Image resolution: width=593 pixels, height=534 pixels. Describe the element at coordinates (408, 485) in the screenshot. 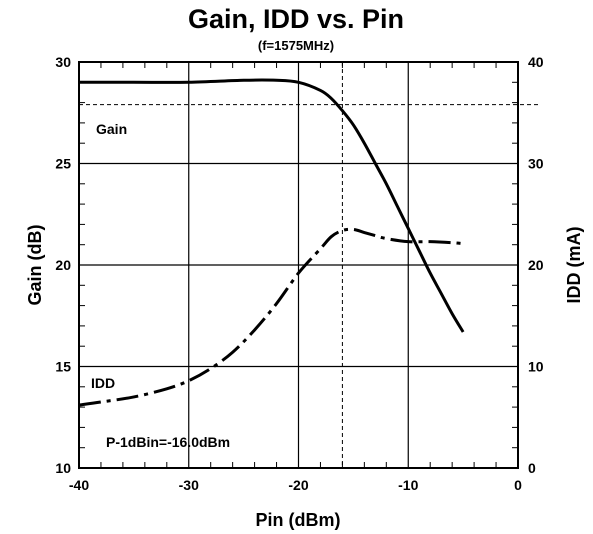

I see `x-tick-label: -10` at that location.